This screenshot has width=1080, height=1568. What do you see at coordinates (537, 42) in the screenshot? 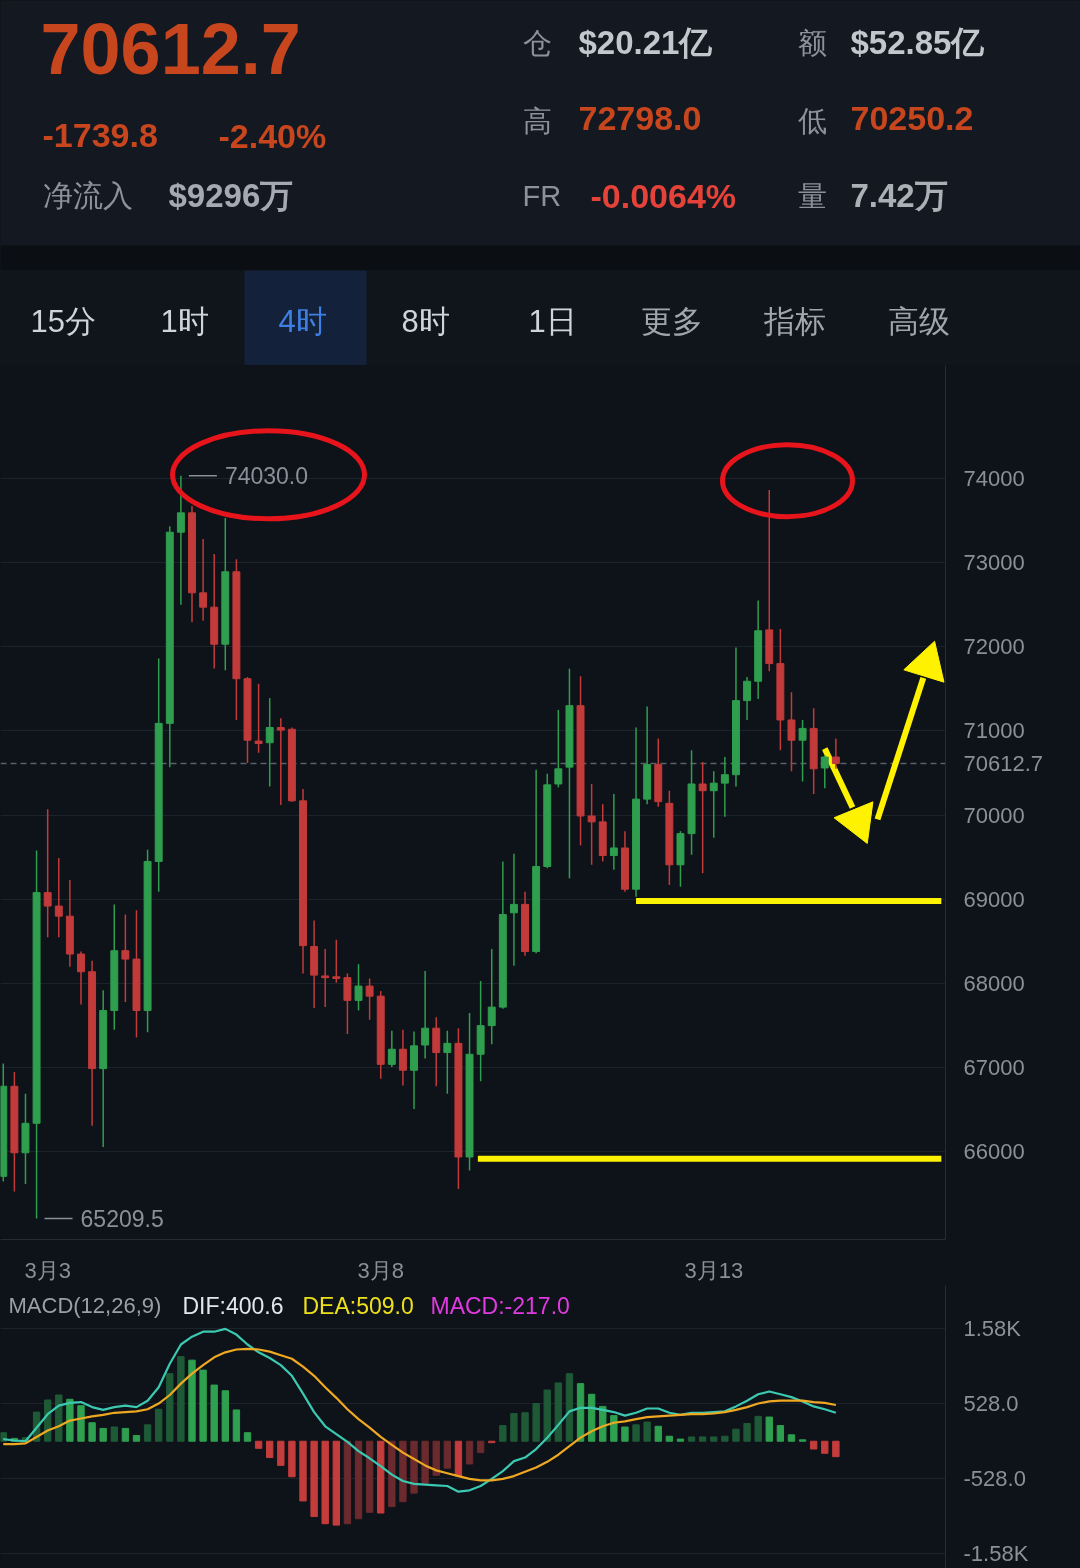
I see `text: 仓` at bounding box center [537, 42].